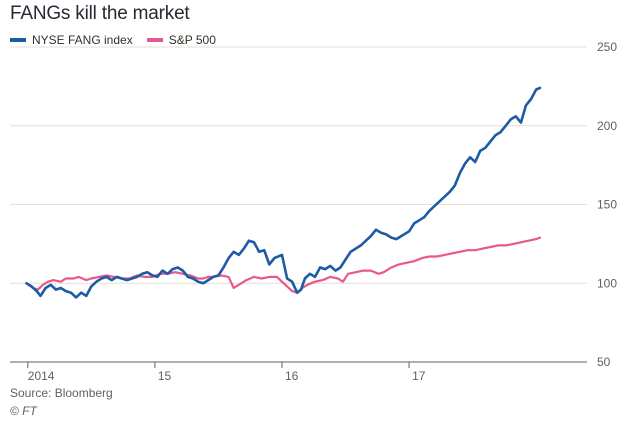 The image size is (631, 423). I want to click on legend: NYSE FANG index S&P 500, so click(120, 40).